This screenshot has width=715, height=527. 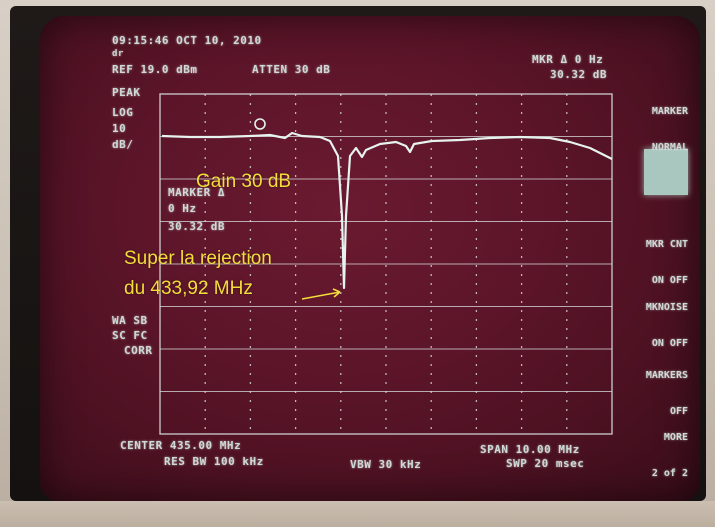 I want to click on softkey-mknoise: MKNOISE ON OFF, so click(x=651, y=326).